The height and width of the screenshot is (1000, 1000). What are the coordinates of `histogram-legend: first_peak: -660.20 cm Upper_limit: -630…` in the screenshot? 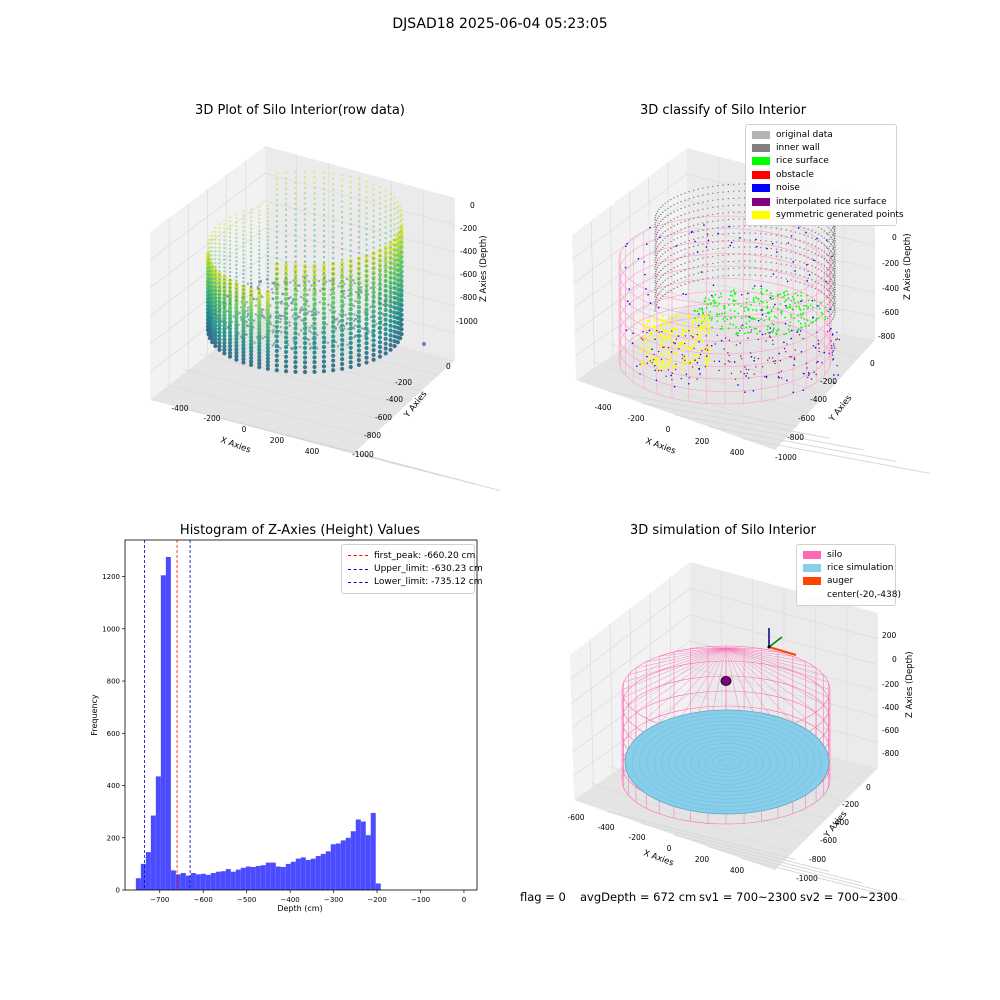 It's located at (412, 569).